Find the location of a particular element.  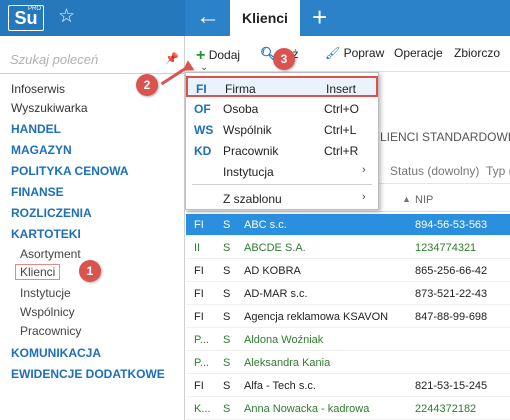

menu-item-osoba: OF Osoba Ctrl+O is located at coordinates (282, 108).